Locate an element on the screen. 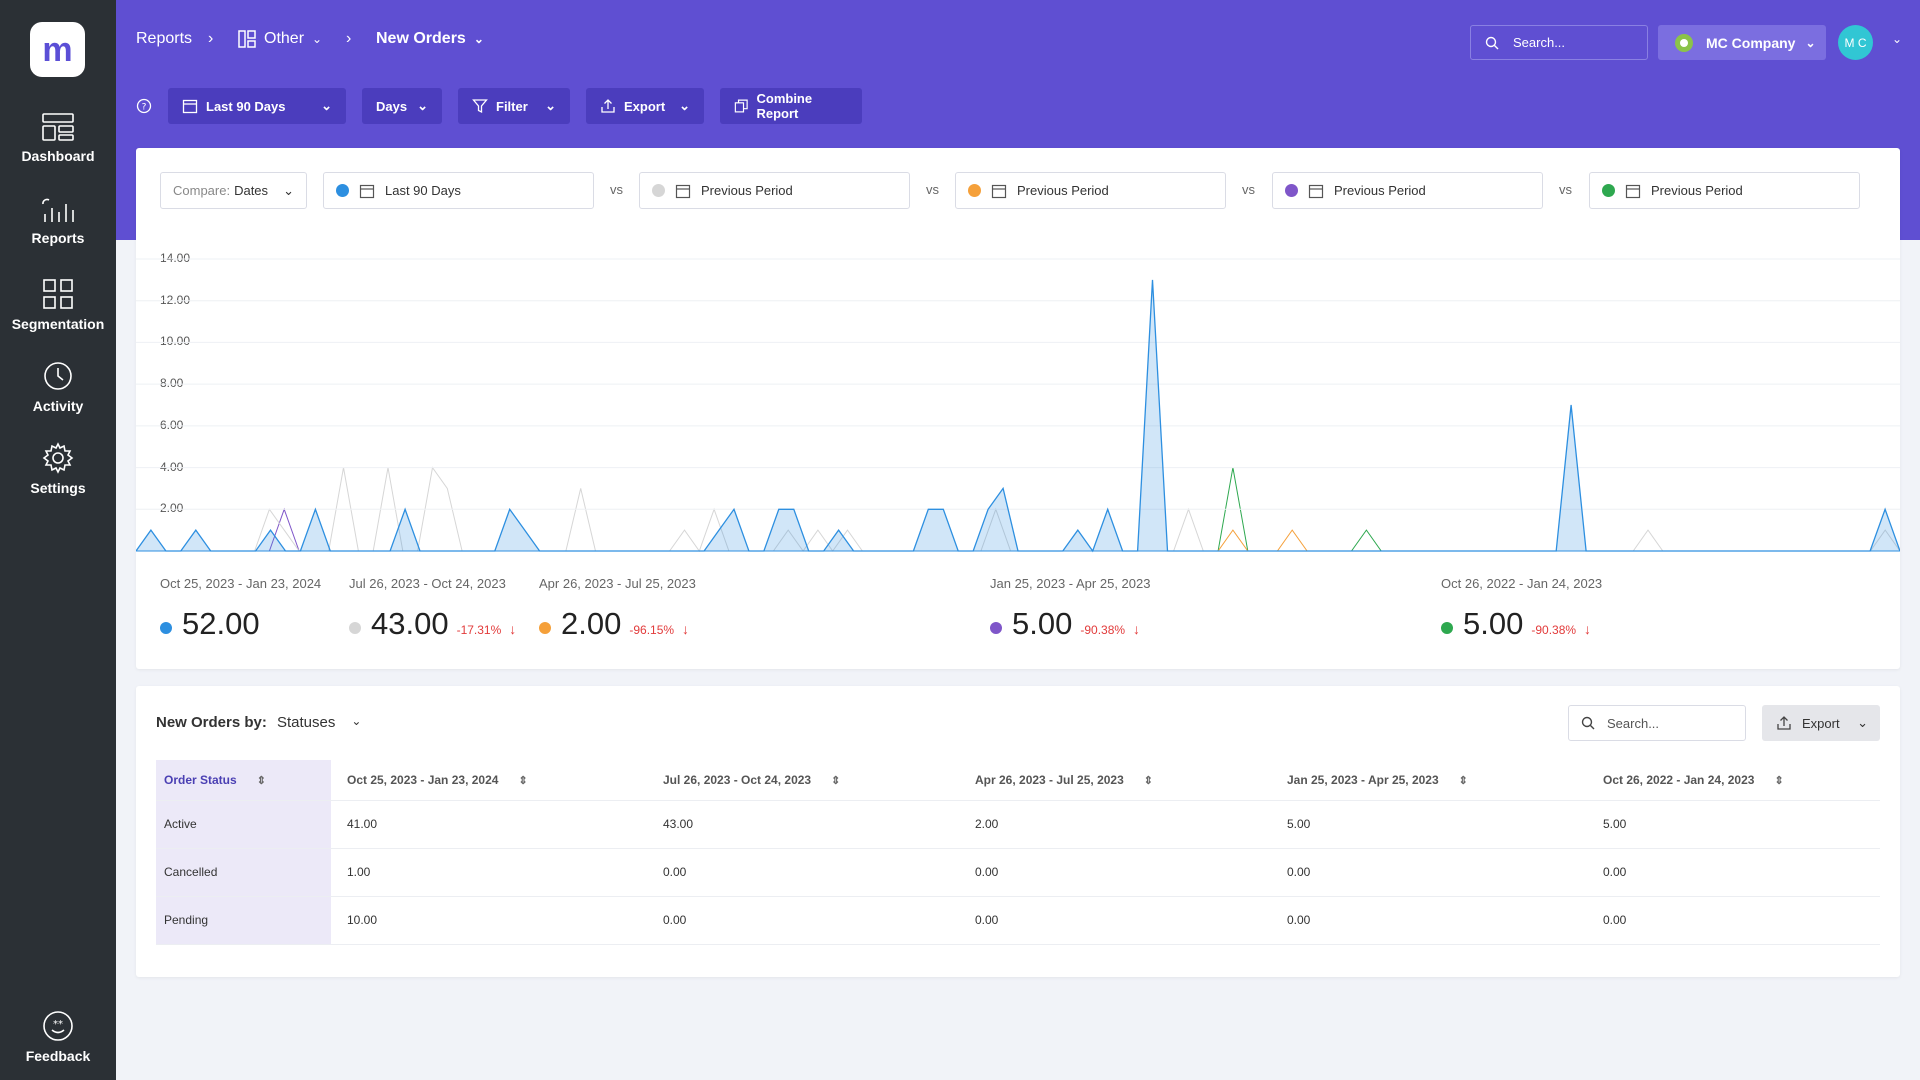 The height and width of the screenshot is (1080, 1920). column-header: Jan 25, 2023 - Apr 25, 2023 ⇕ is located at coordinates (1429, 780).